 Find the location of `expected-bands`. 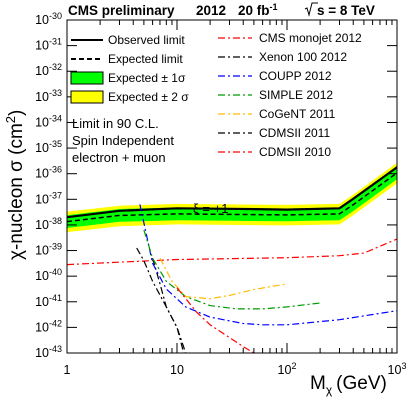

expected-bands is located at coordinates (232, 197).